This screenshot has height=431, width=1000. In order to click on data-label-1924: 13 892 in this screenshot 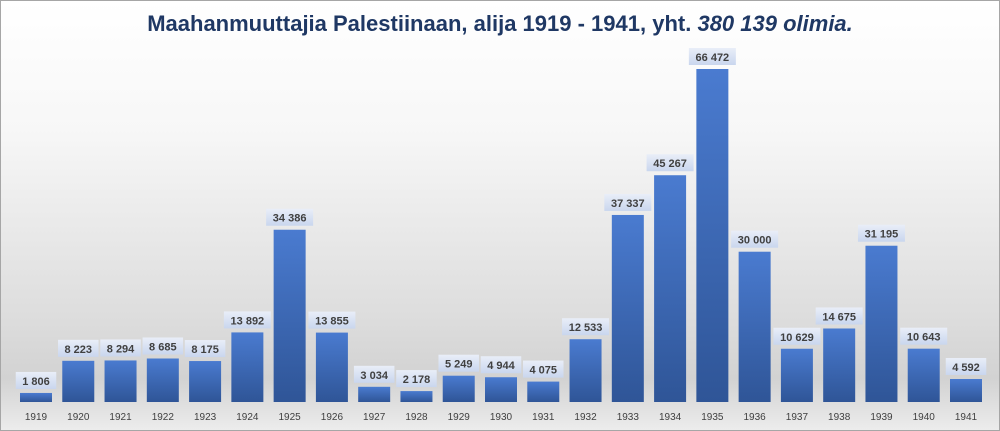, I will do `click(248, 321)`.